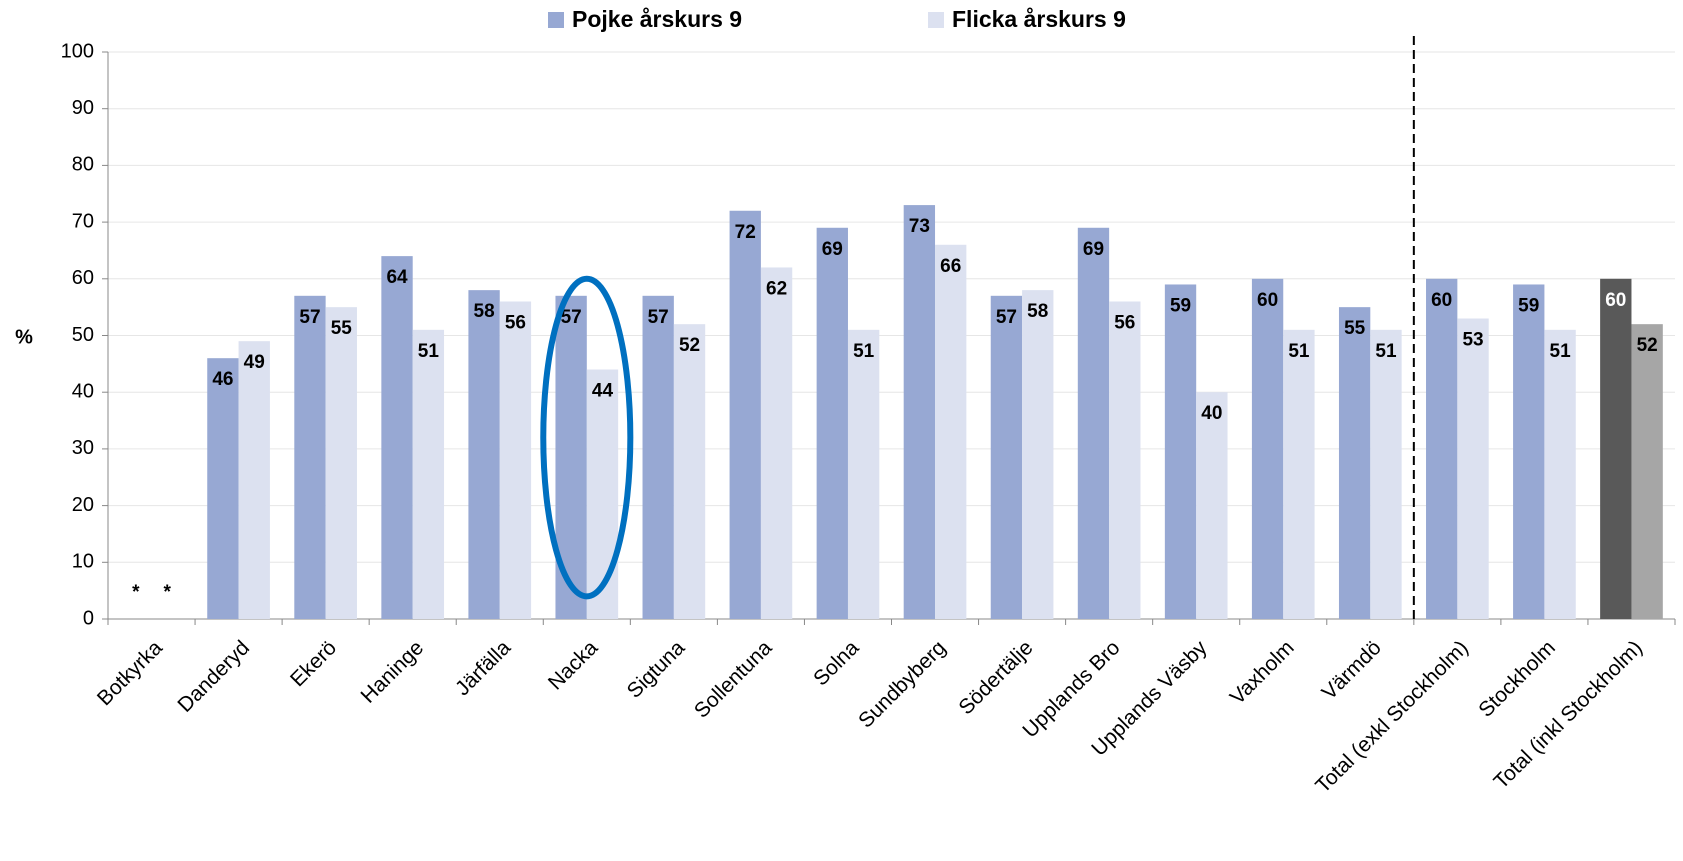  What do you see at coordinates (657, 19) in the screenshot?
I see `legend-label: Pojke årskurs 9` at bounding box center [657, 19].